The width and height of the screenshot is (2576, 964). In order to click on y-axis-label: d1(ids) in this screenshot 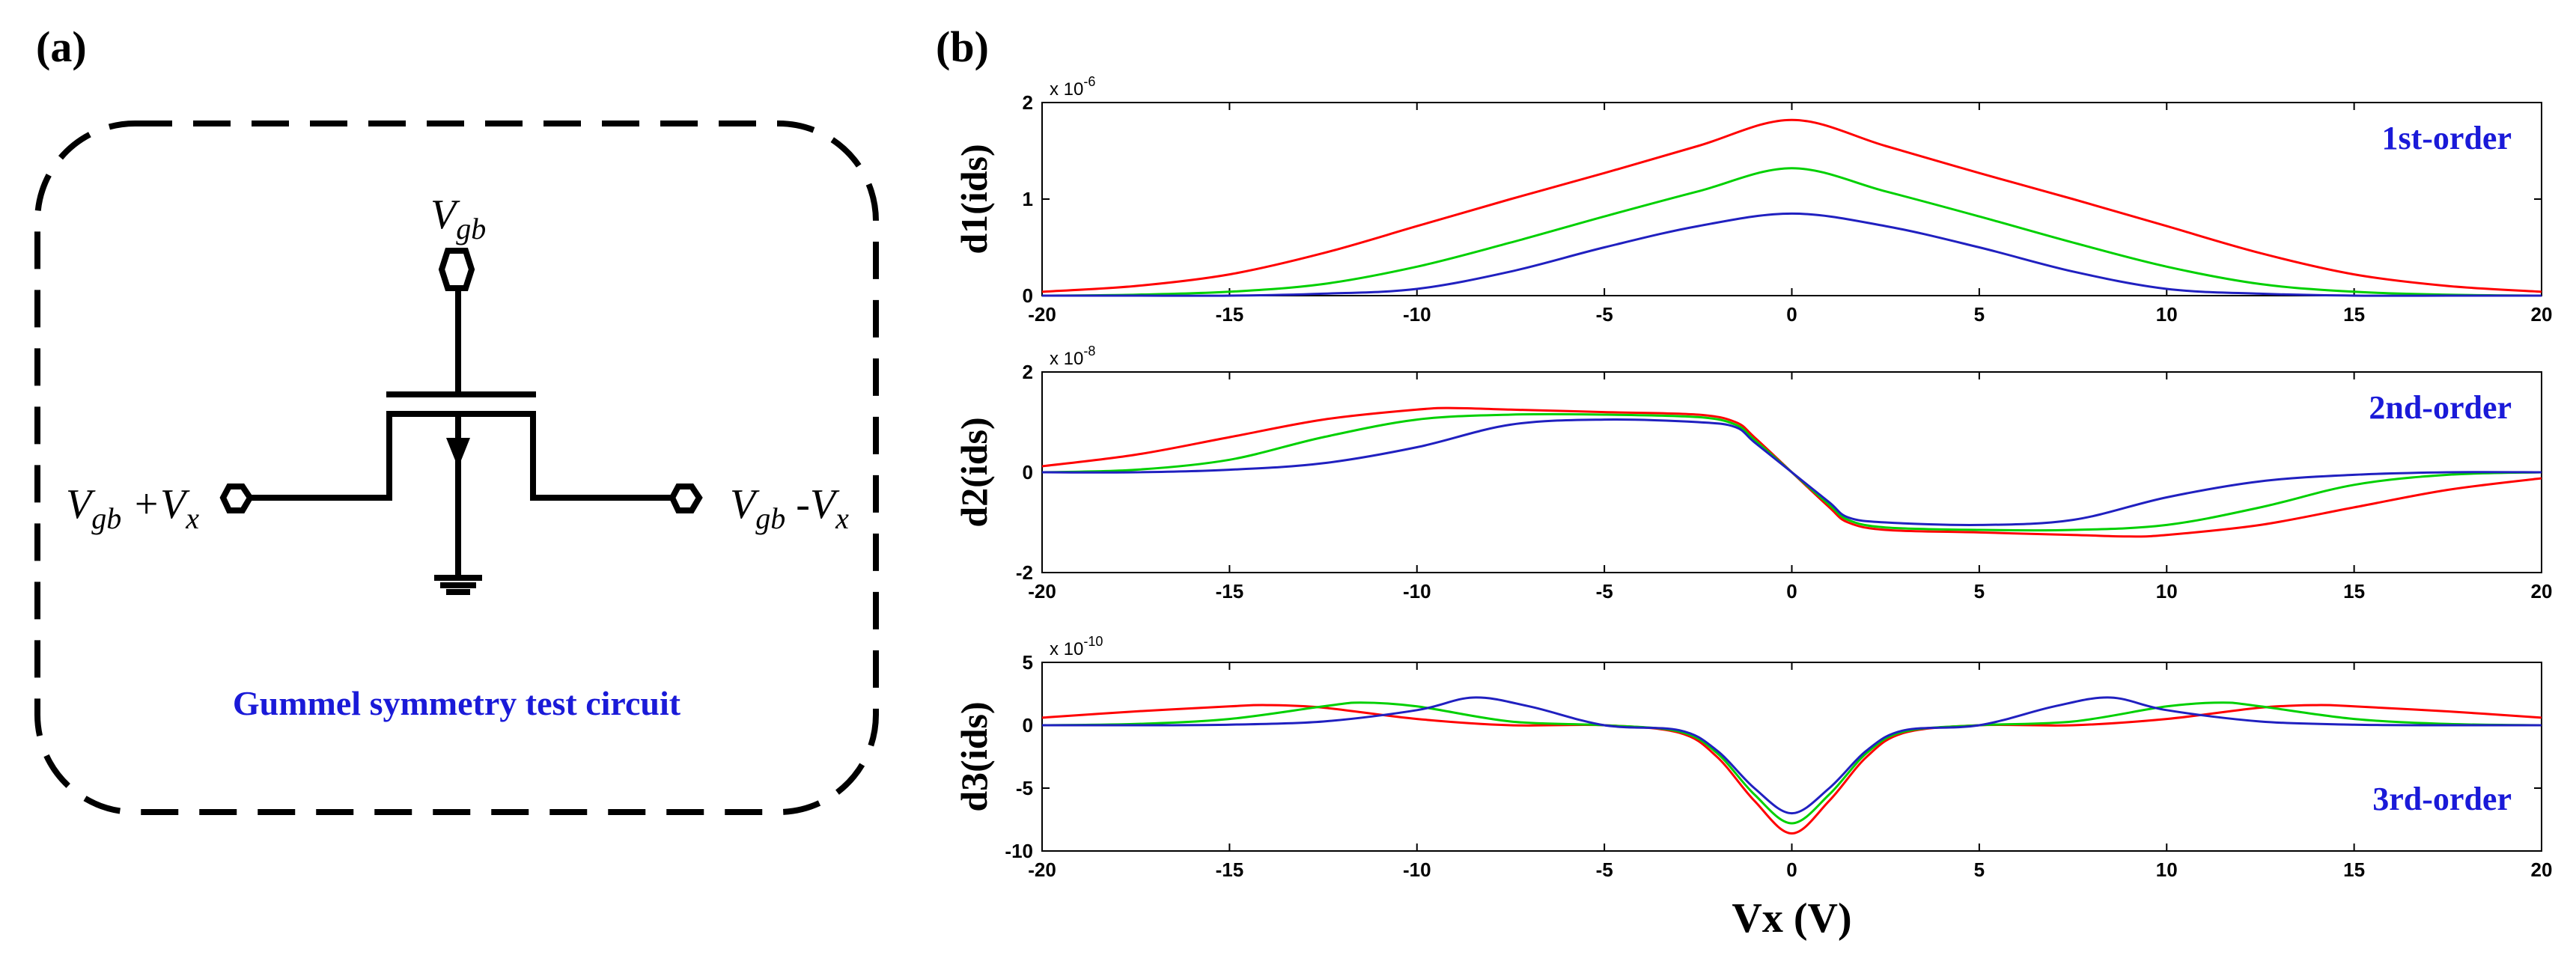, I will do `click(974, 199)`.